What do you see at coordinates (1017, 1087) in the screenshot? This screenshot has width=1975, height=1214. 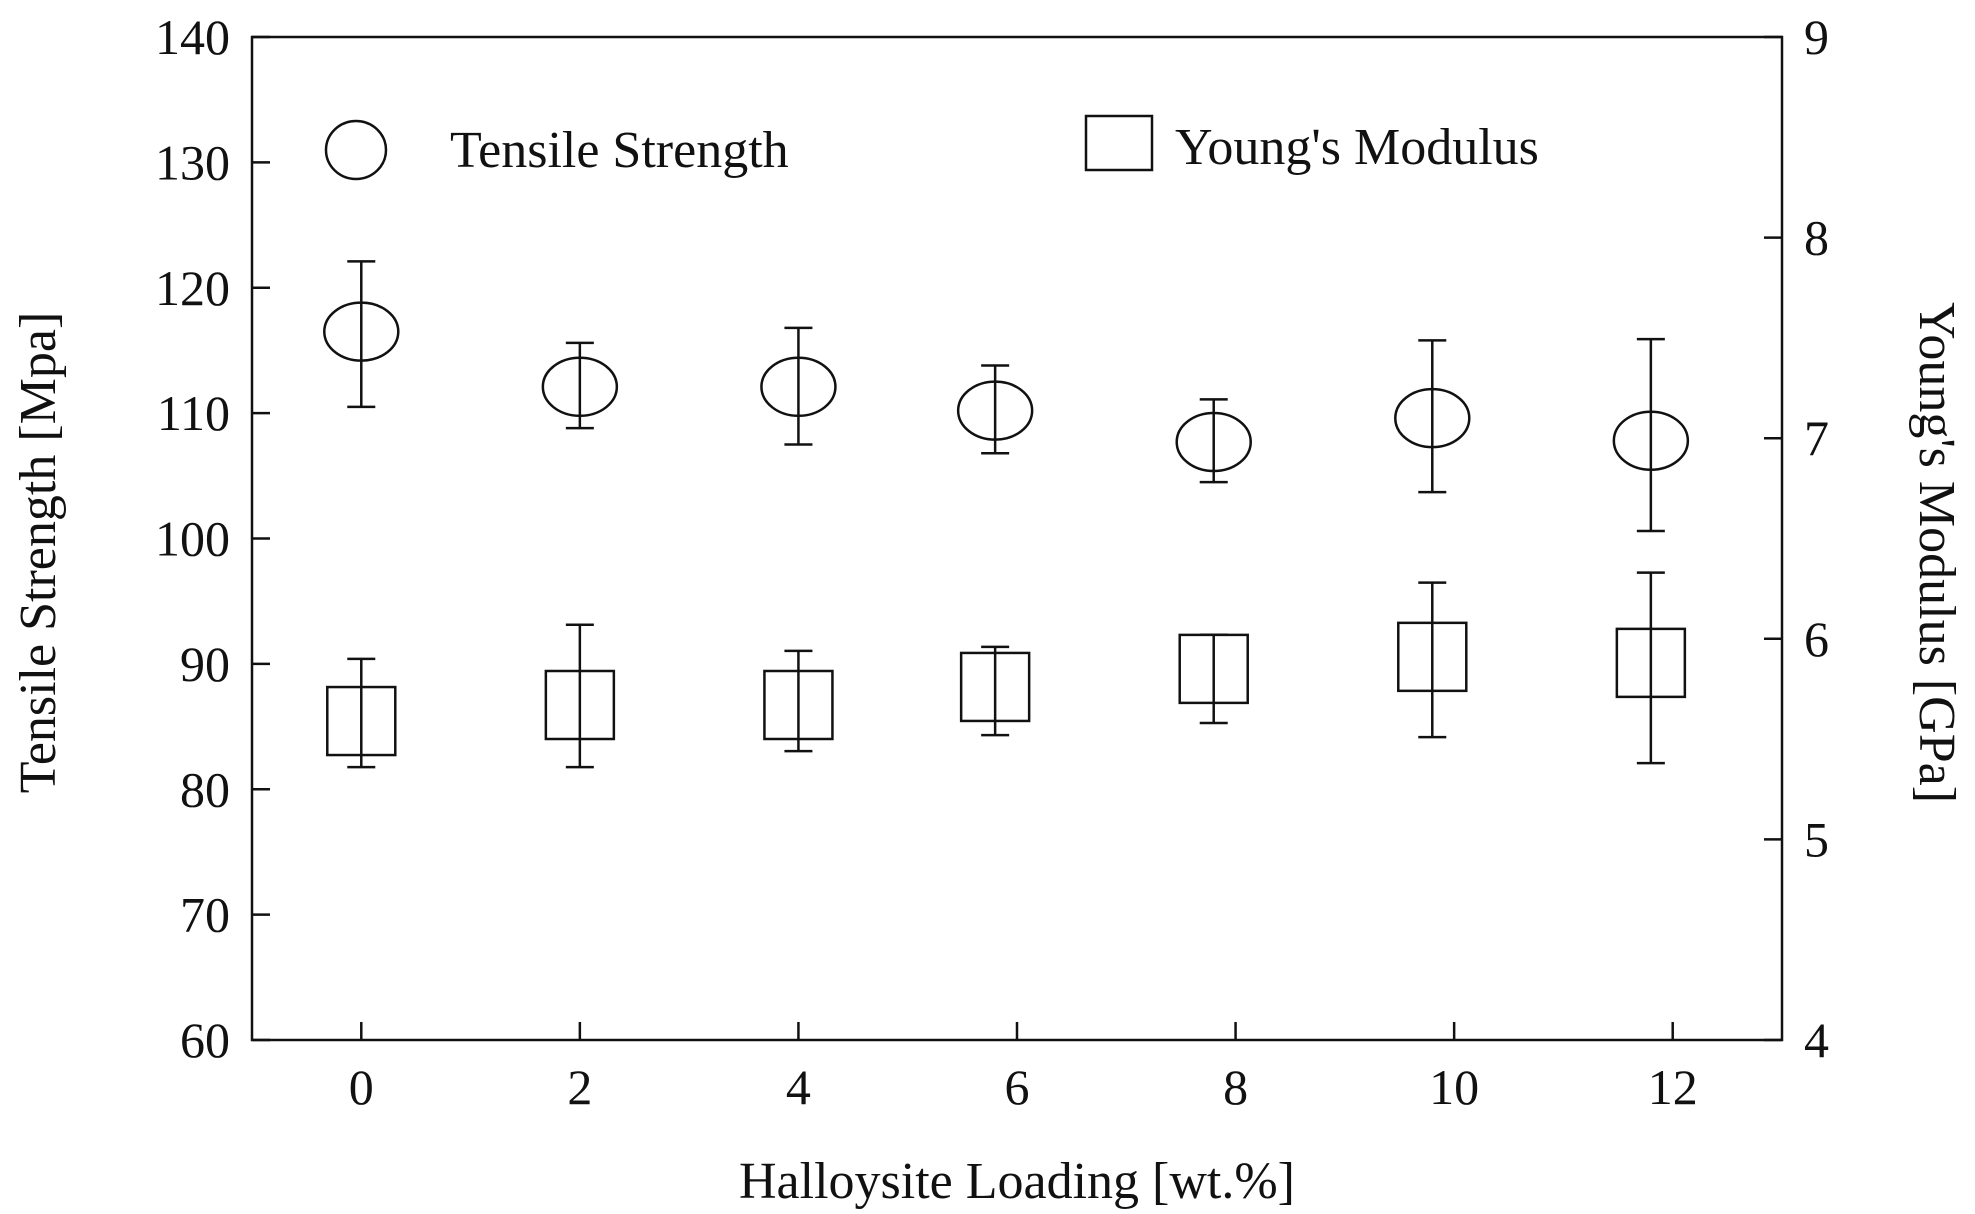 I see `x-tick-label: 6` at bounding box center [1017, 1087].